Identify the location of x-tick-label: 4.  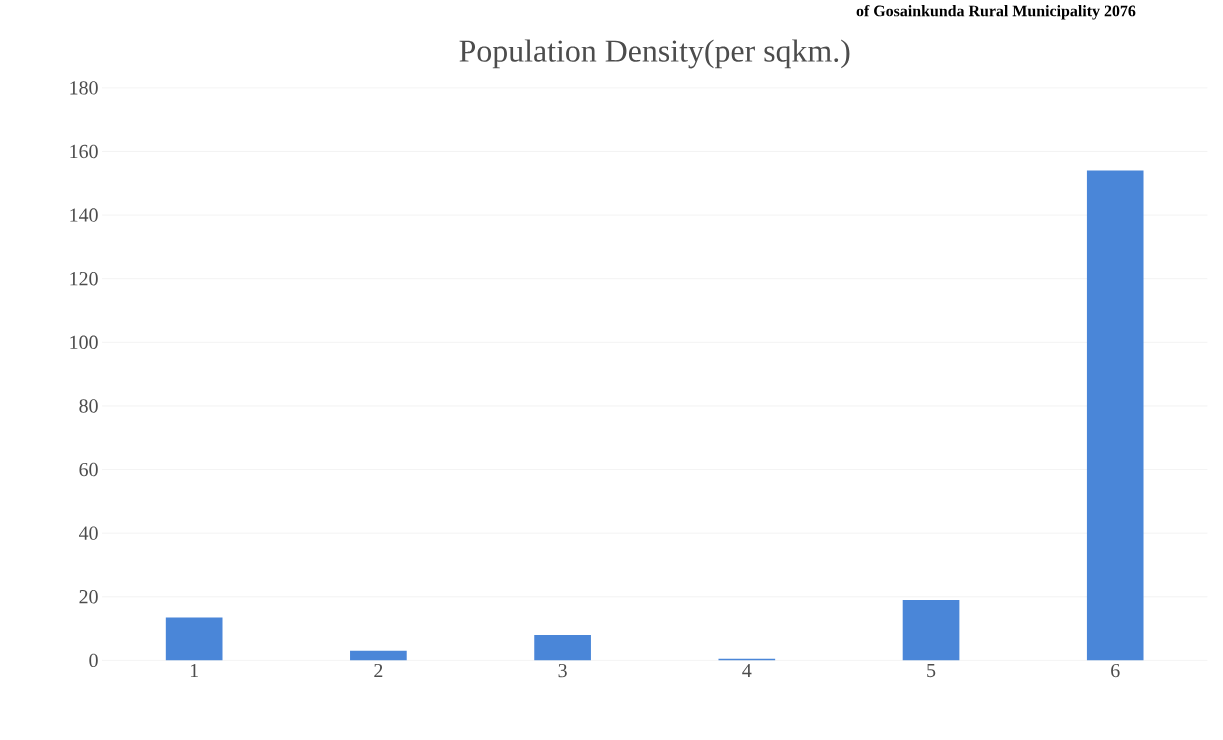
(747, 671).